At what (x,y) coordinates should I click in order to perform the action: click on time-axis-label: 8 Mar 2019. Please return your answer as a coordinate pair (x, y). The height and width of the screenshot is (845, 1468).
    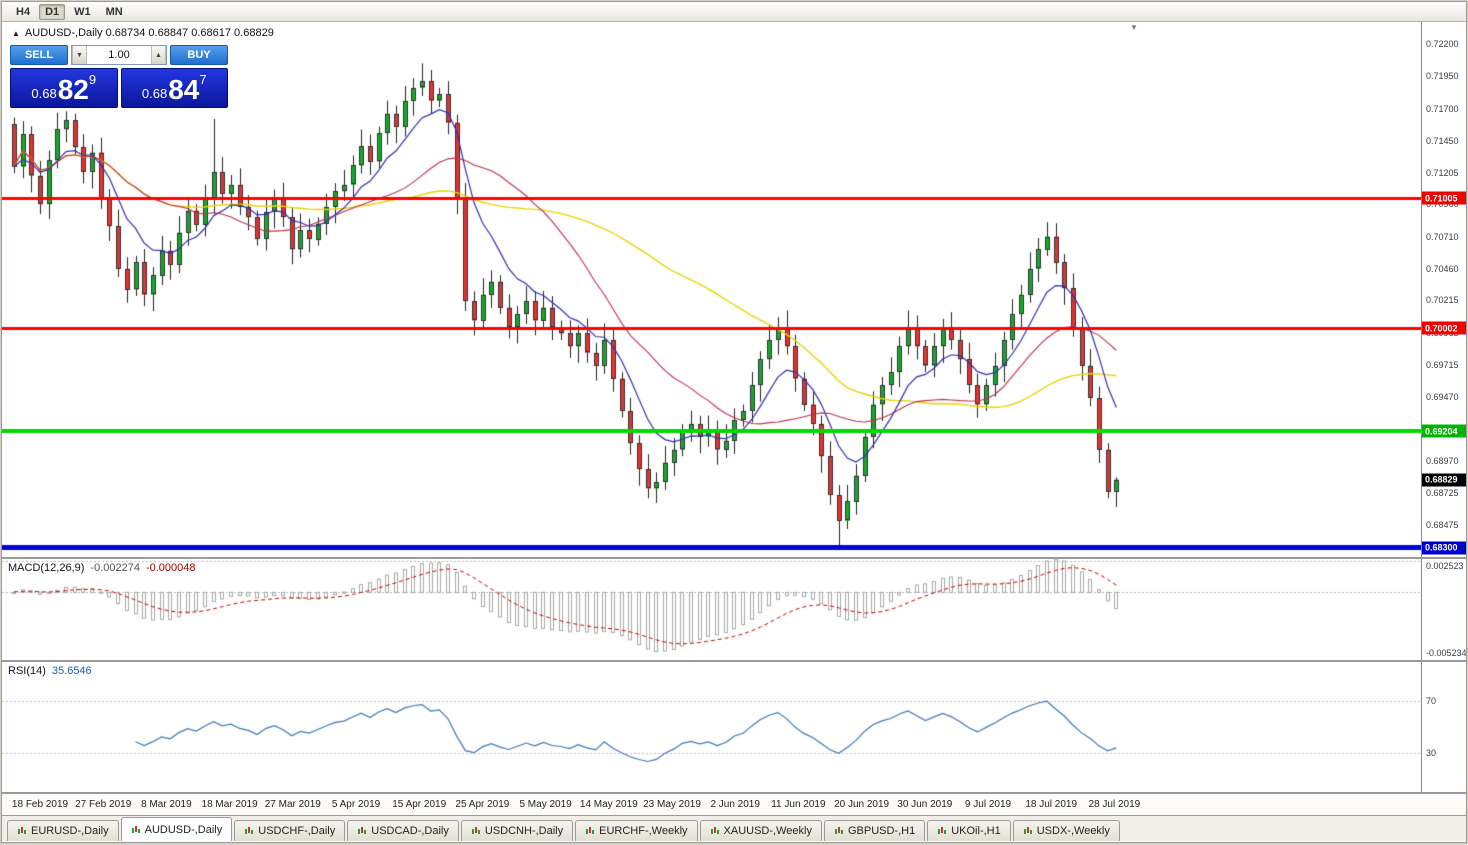
    Looking at the image, I should click on (166, 804).